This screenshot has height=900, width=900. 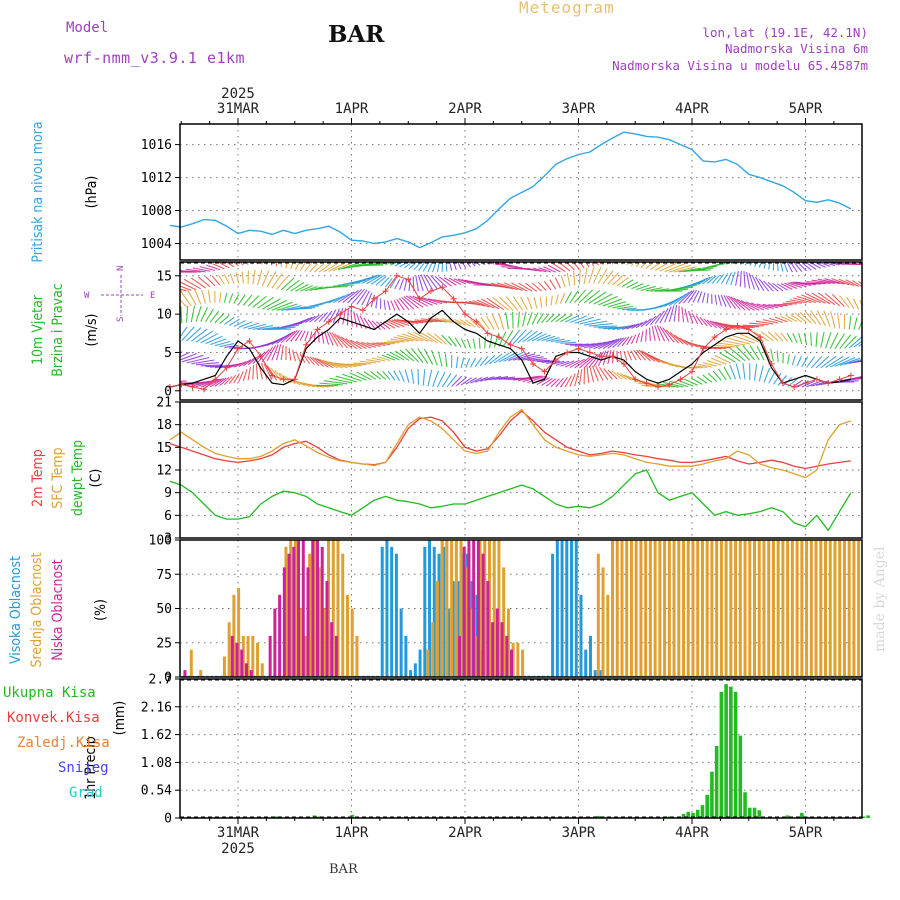 What do you see at coordinates (510, 348) in the screenshot?
I see `wind-speed-line` at bounding box center [510, 348].